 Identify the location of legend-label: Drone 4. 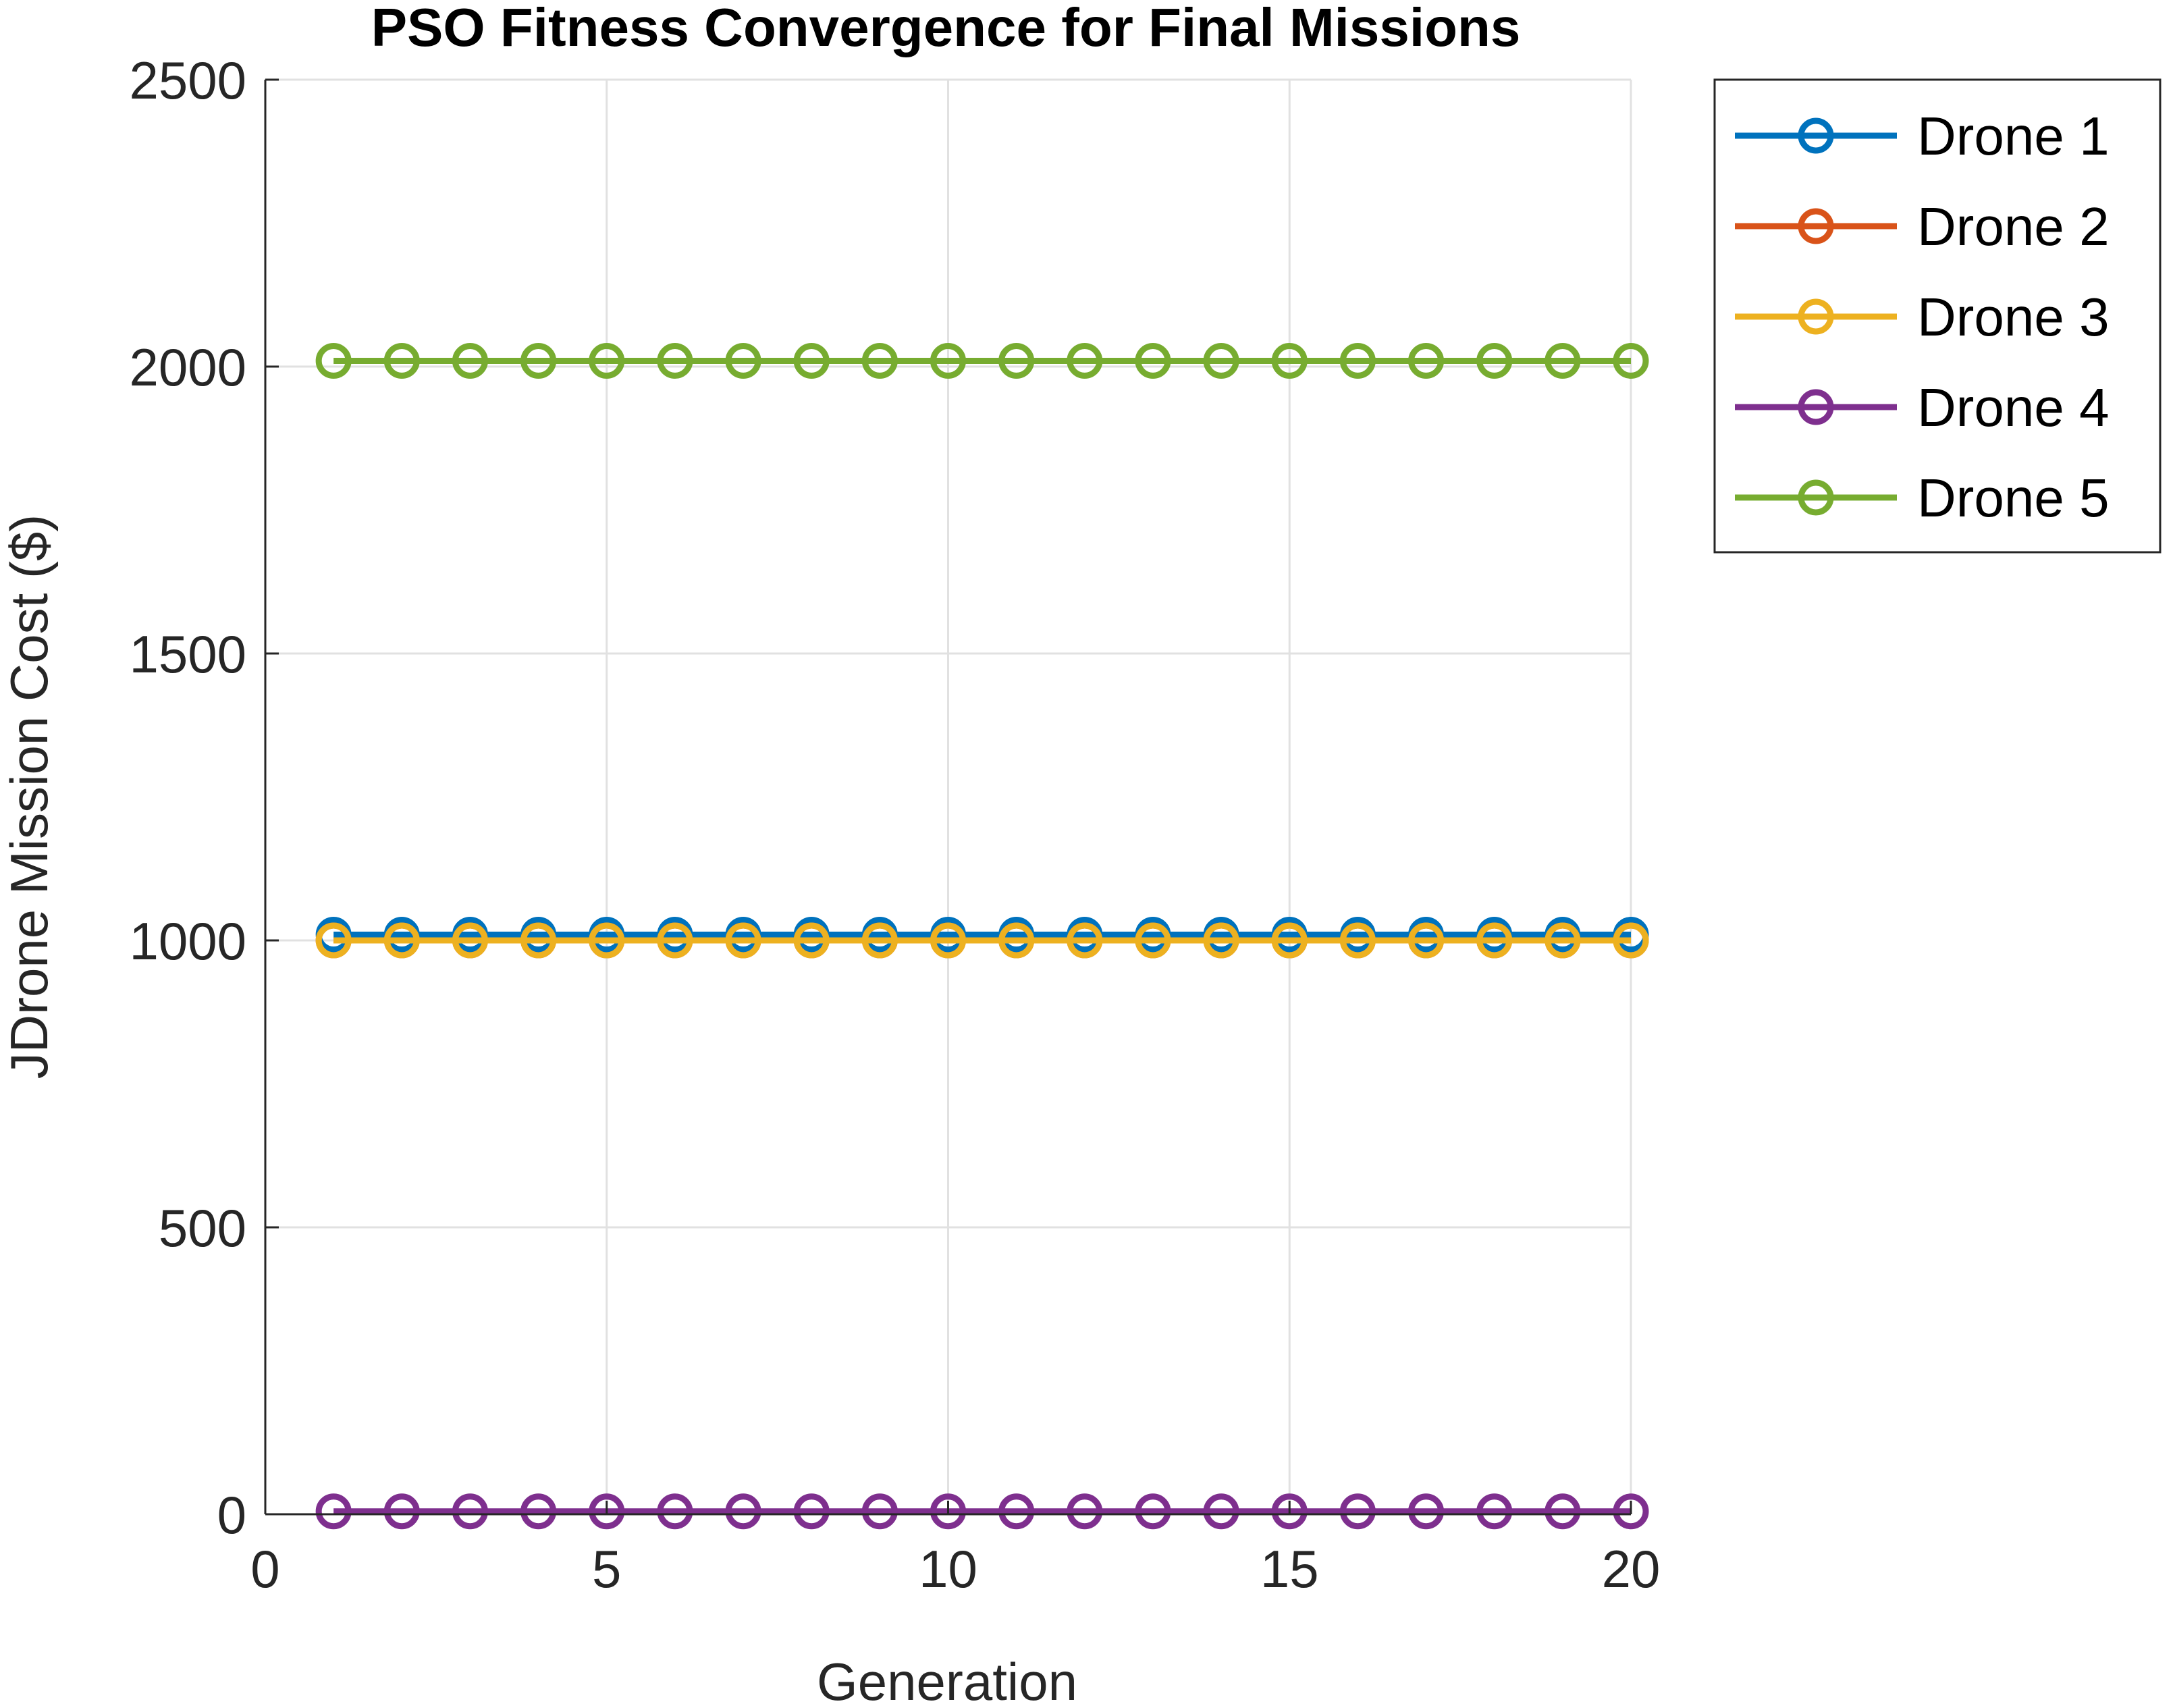
(2014, 407).